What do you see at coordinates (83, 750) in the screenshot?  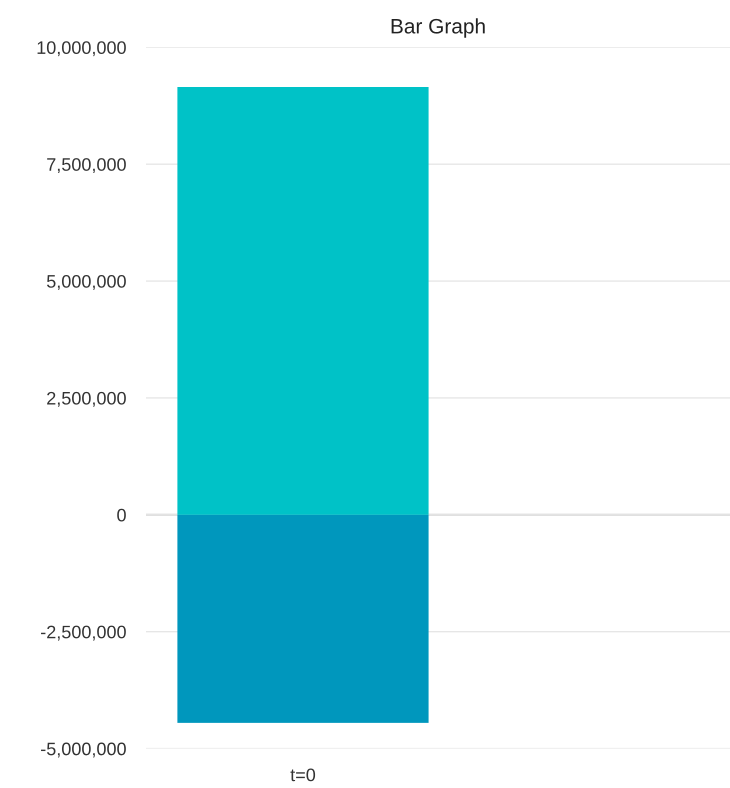 I see `y-tick-label: -5,000,000` at bounding box center [83, 750].